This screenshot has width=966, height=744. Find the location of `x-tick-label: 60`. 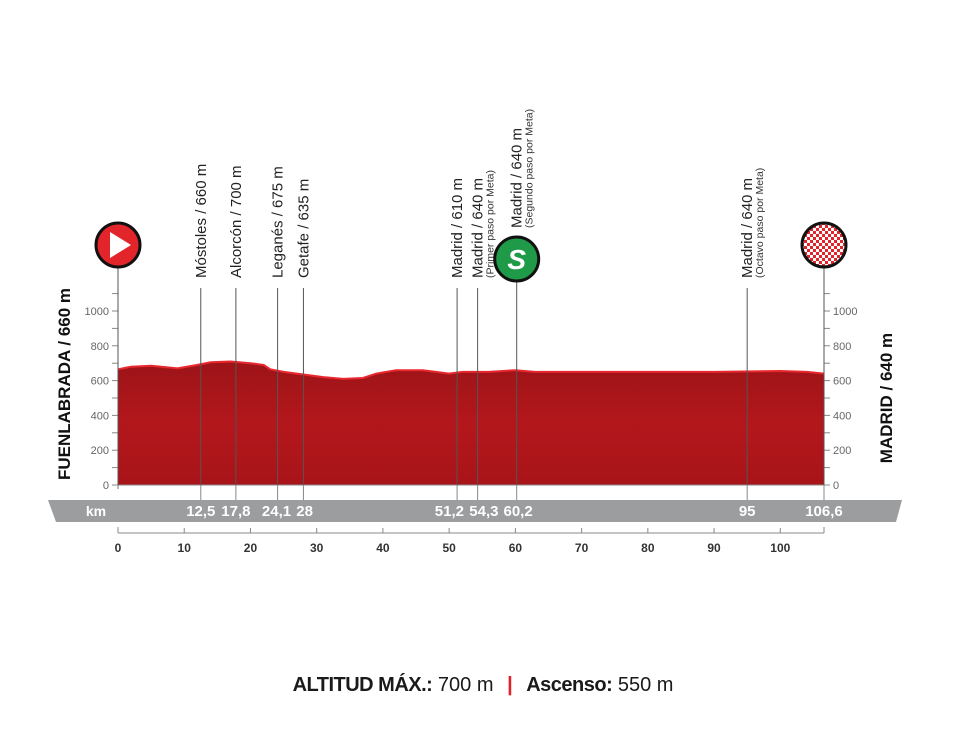

x-tick-label: 60 is located at coordinates (516, 548).